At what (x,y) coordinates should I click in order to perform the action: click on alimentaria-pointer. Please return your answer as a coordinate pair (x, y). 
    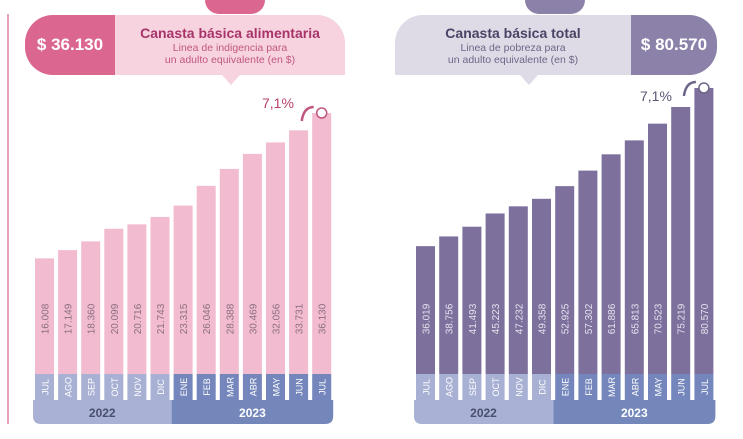
    Looking at the image, I should click on (231, 80).